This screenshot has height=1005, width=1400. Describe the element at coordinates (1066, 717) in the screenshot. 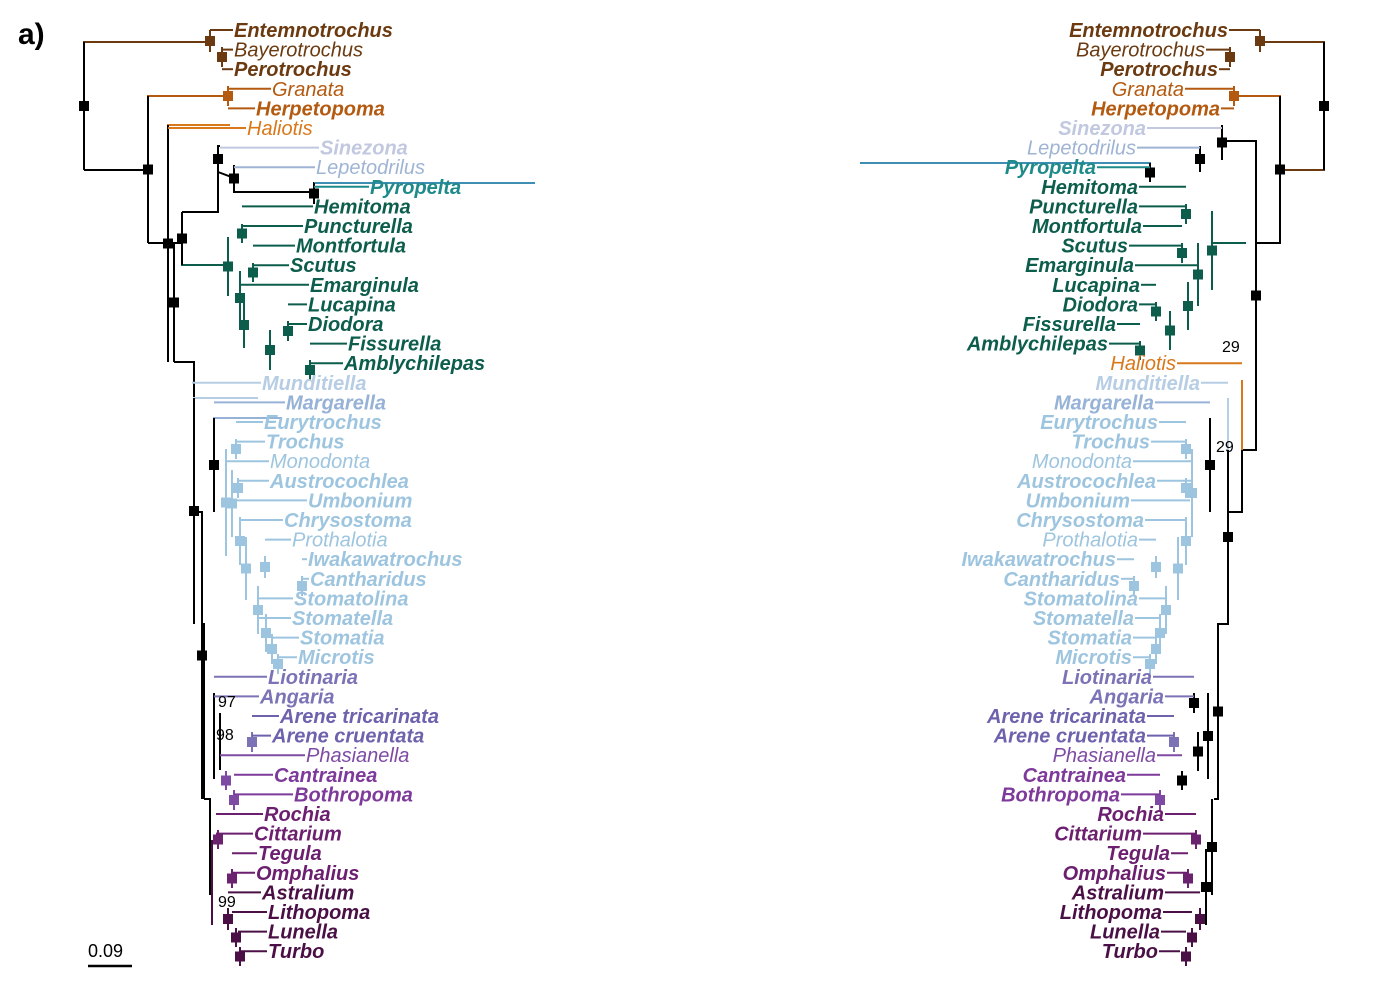

I see `tip-label-arene-tricarinata: Arene tricarinata` at that location.